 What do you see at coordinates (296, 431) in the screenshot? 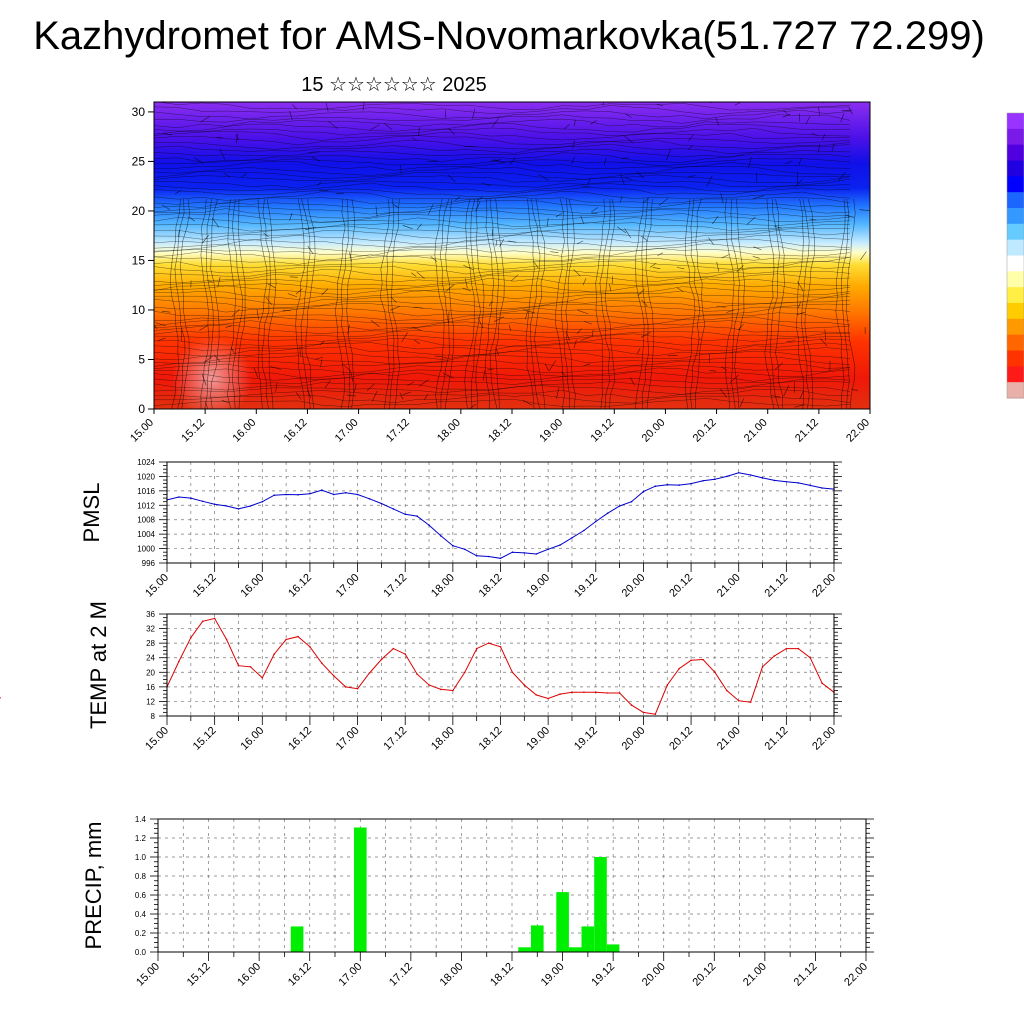
I see `x-tick-label: 16.12` at bounding box center [296, 431].